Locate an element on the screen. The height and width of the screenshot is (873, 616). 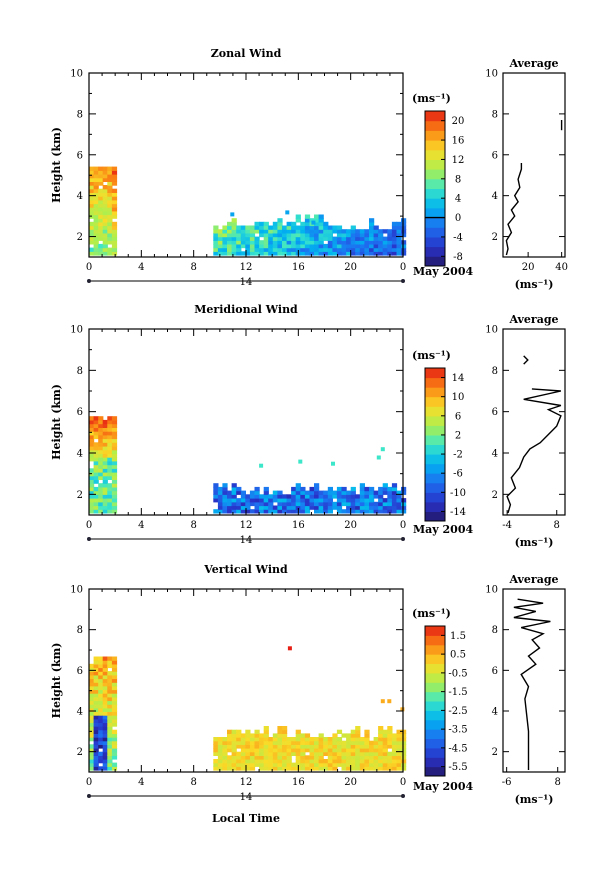
average-title: Average is located at coordinates (533, 579).